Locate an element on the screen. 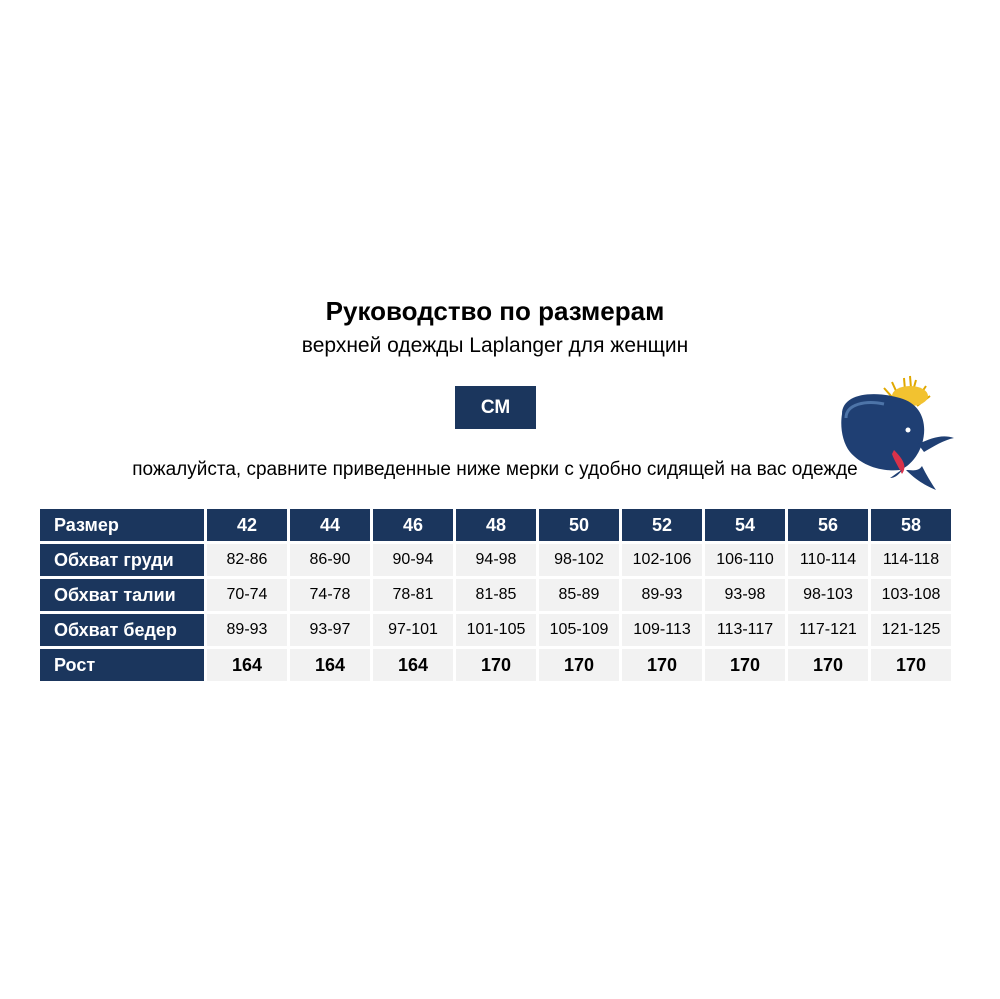 This screenshot has width=1000, height=999. table-cell: 82-86 is located at coordinates (247, 560).